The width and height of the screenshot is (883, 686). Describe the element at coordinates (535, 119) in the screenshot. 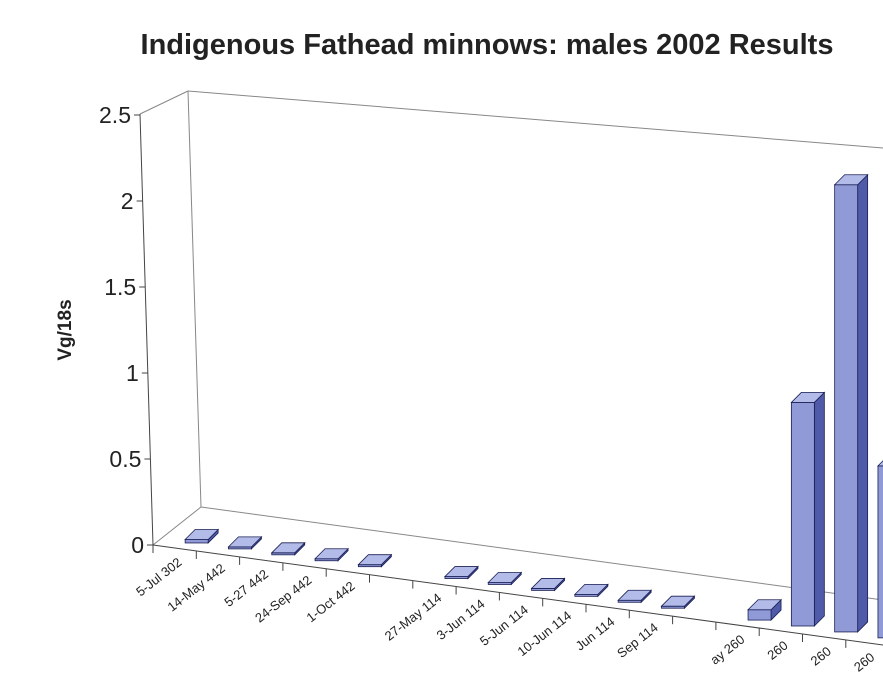

I see `back-wall-top-edge` at that location.